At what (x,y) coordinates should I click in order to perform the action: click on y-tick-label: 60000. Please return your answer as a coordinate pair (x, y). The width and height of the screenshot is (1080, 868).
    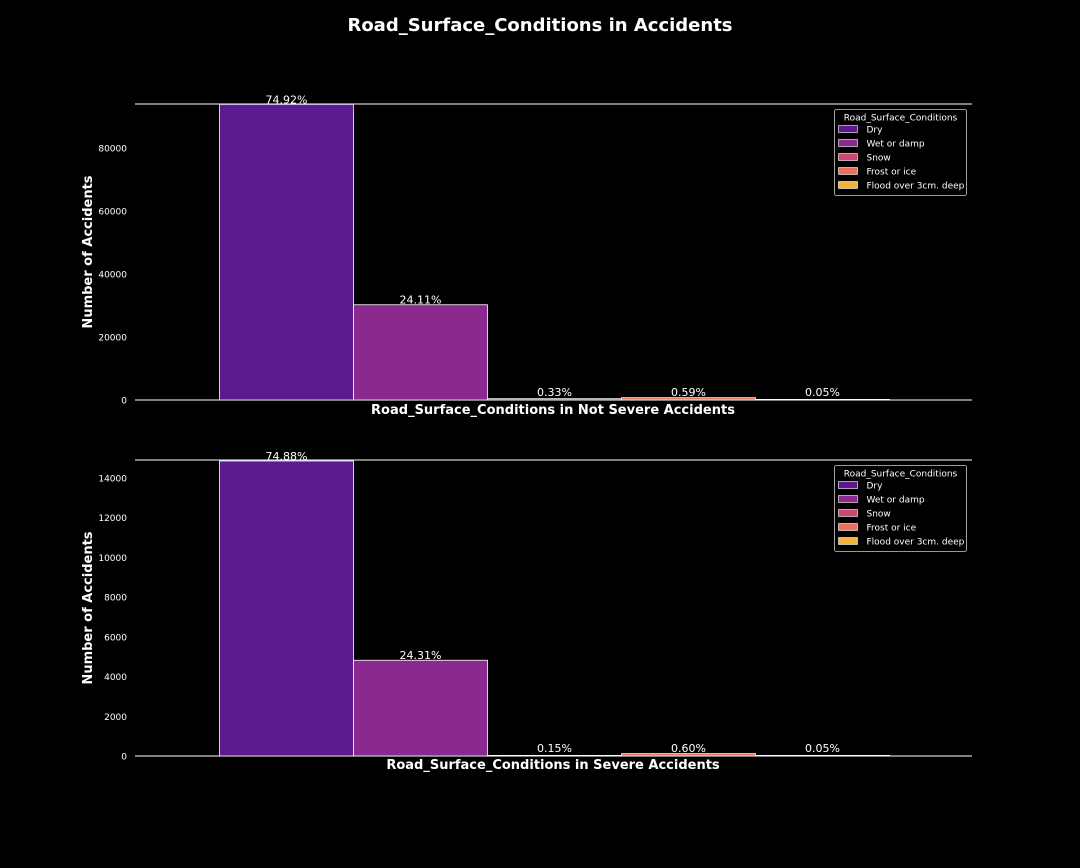
    Looking at the image, I should click on (112, 213).